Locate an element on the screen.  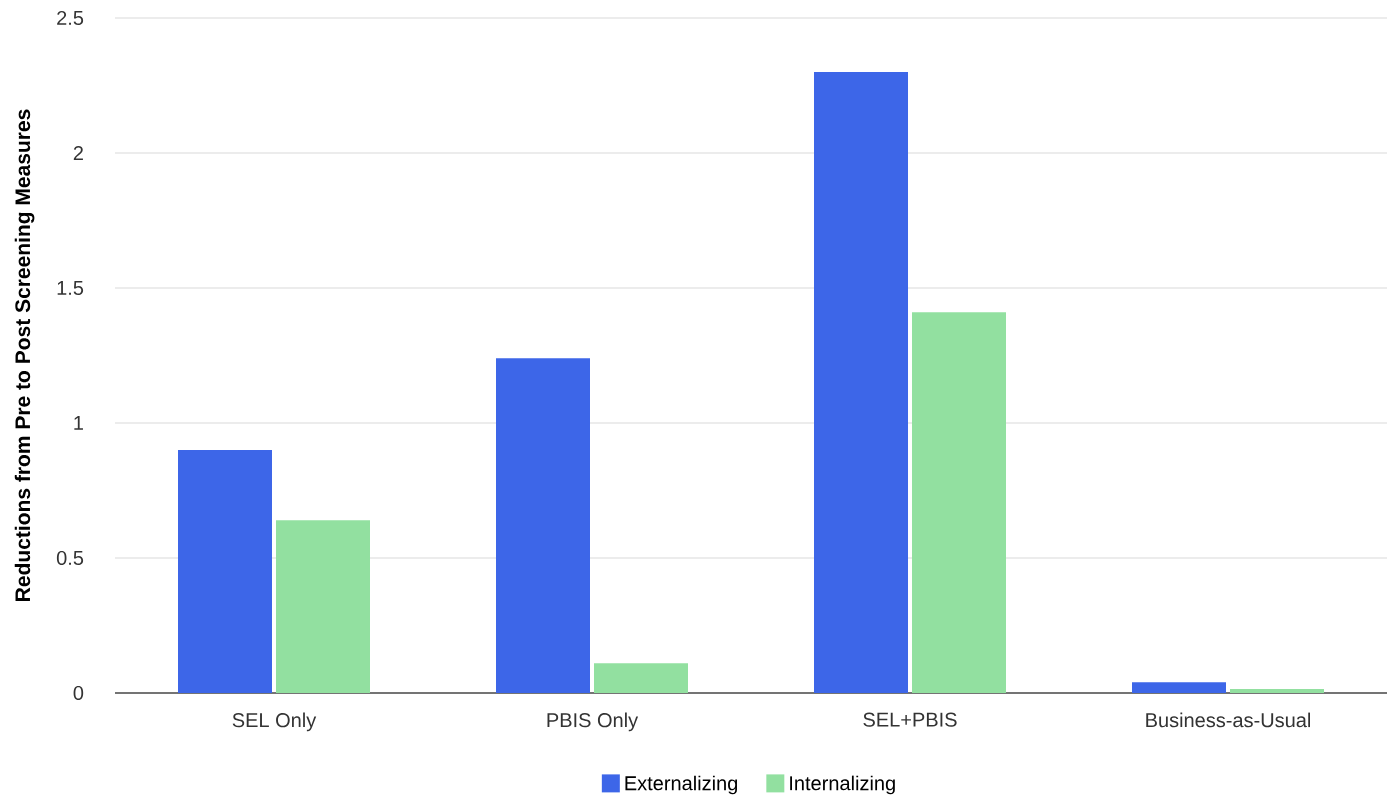
legend-label: Internalizing is located at coordinates (842, 785).